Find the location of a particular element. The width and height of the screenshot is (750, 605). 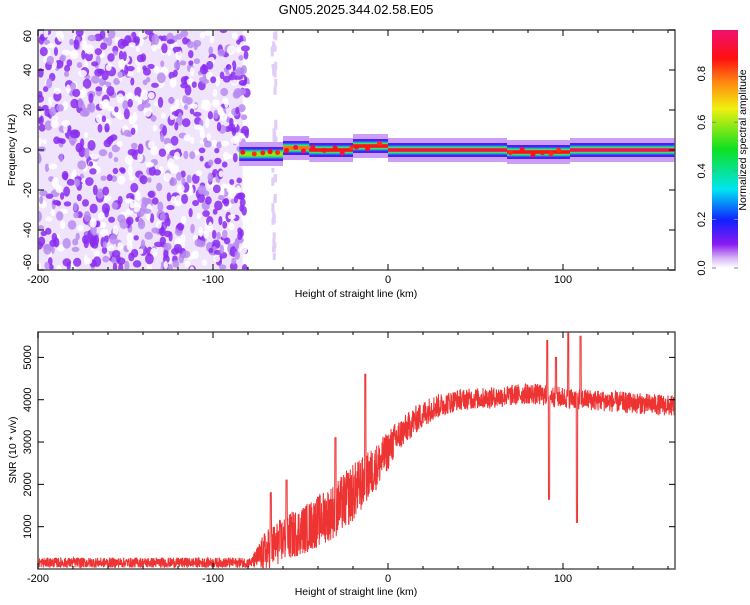

colorbar is located at coordinates (725, 149).